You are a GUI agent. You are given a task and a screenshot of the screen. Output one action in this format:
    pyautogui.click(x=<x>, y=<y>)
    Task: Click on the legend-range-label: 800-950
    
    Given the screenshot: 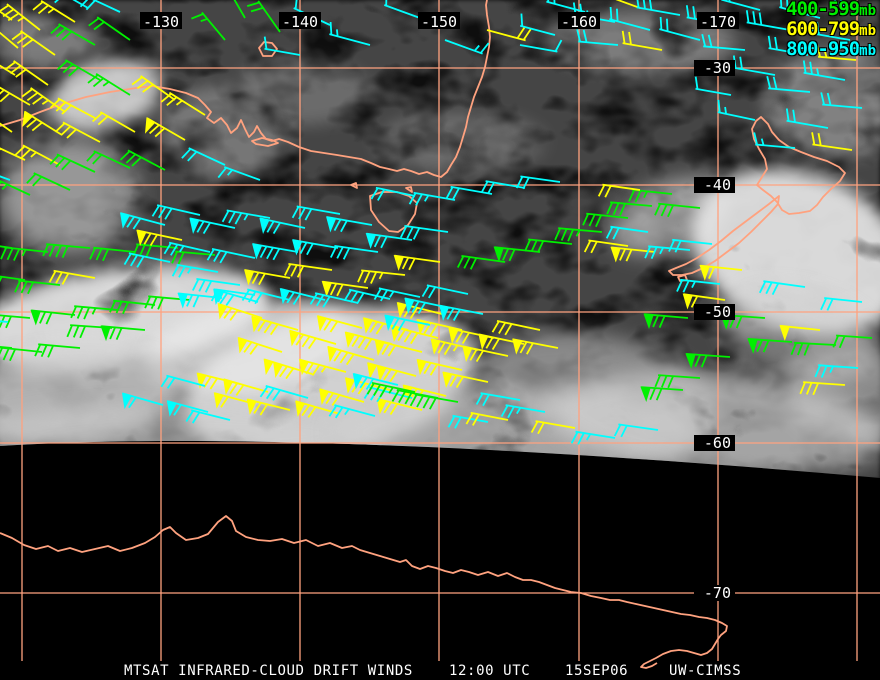 What is the action you would take?
    pyautogui.click(x=823, y=49)
    